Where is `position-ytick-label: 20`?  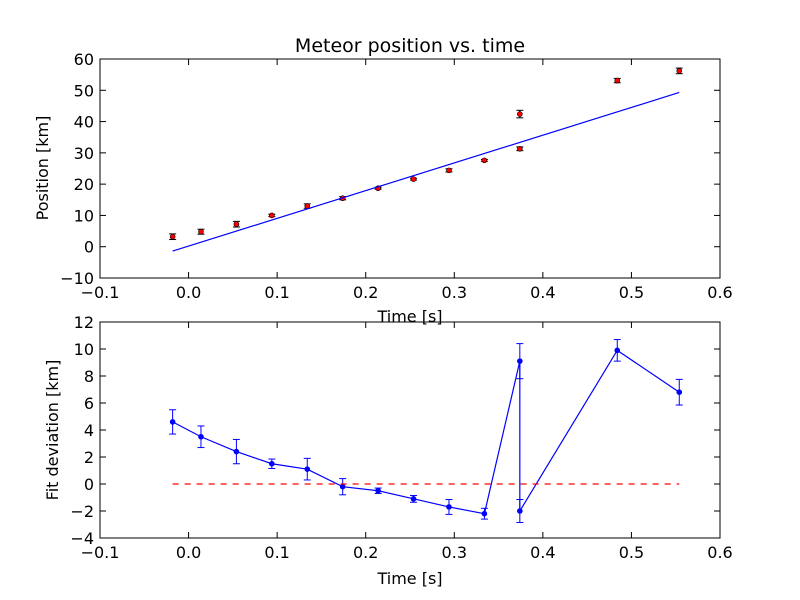 position-ytick-label: 20 is located at coordinates (84, 184).